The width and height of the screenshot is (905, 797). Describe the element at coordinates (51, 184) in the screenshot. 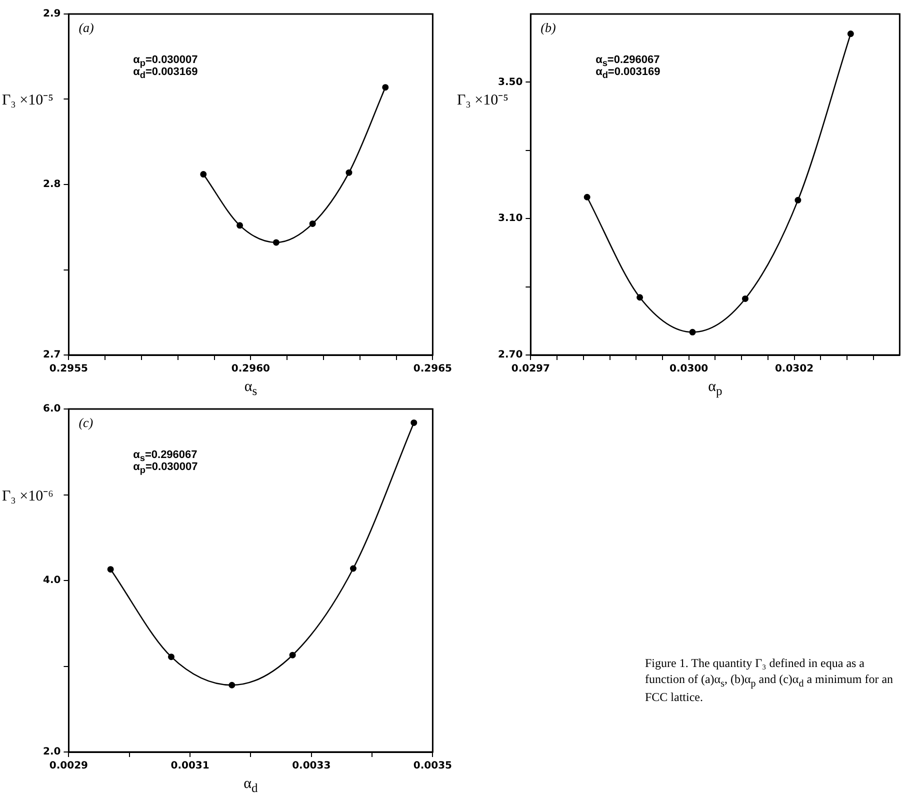

I see `y-tick-label: 2.8` at that location.